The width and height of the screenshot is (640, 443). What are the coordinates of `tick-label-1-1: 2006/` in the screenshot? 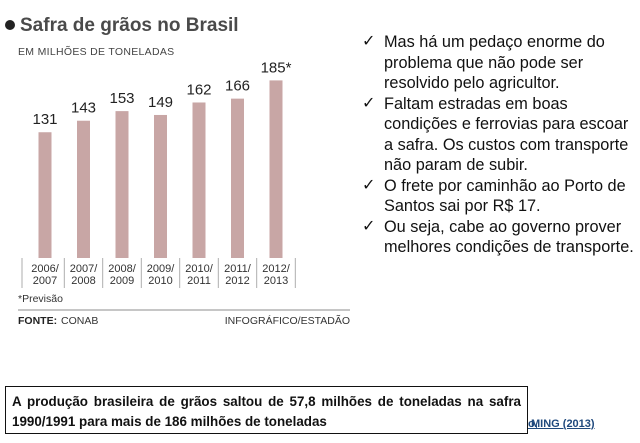 It's located at (45, 269).